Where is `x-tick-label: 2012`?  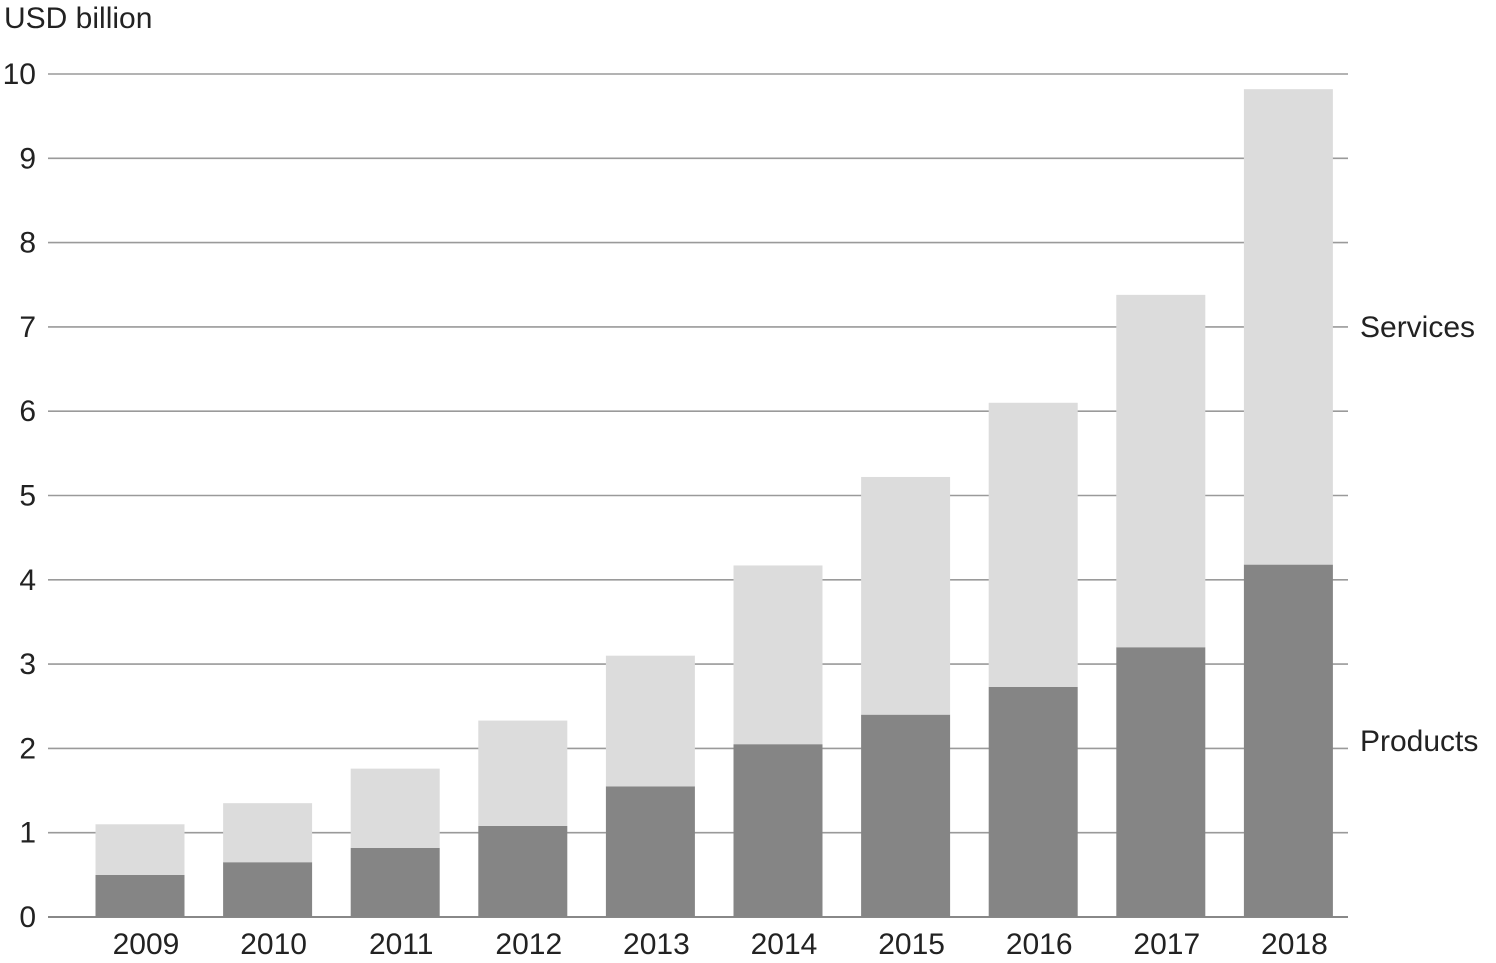 x-tick-label: 2012 is located at coordinates (528, 944).